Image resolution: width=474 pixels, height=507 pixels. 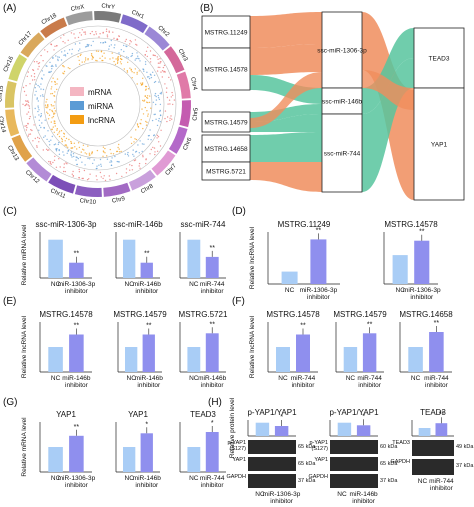 What do you see at coordinates (203, 224) in the screenshot?
I see `chart-title: ssc-miR-744` at bounding box center [203, 224].